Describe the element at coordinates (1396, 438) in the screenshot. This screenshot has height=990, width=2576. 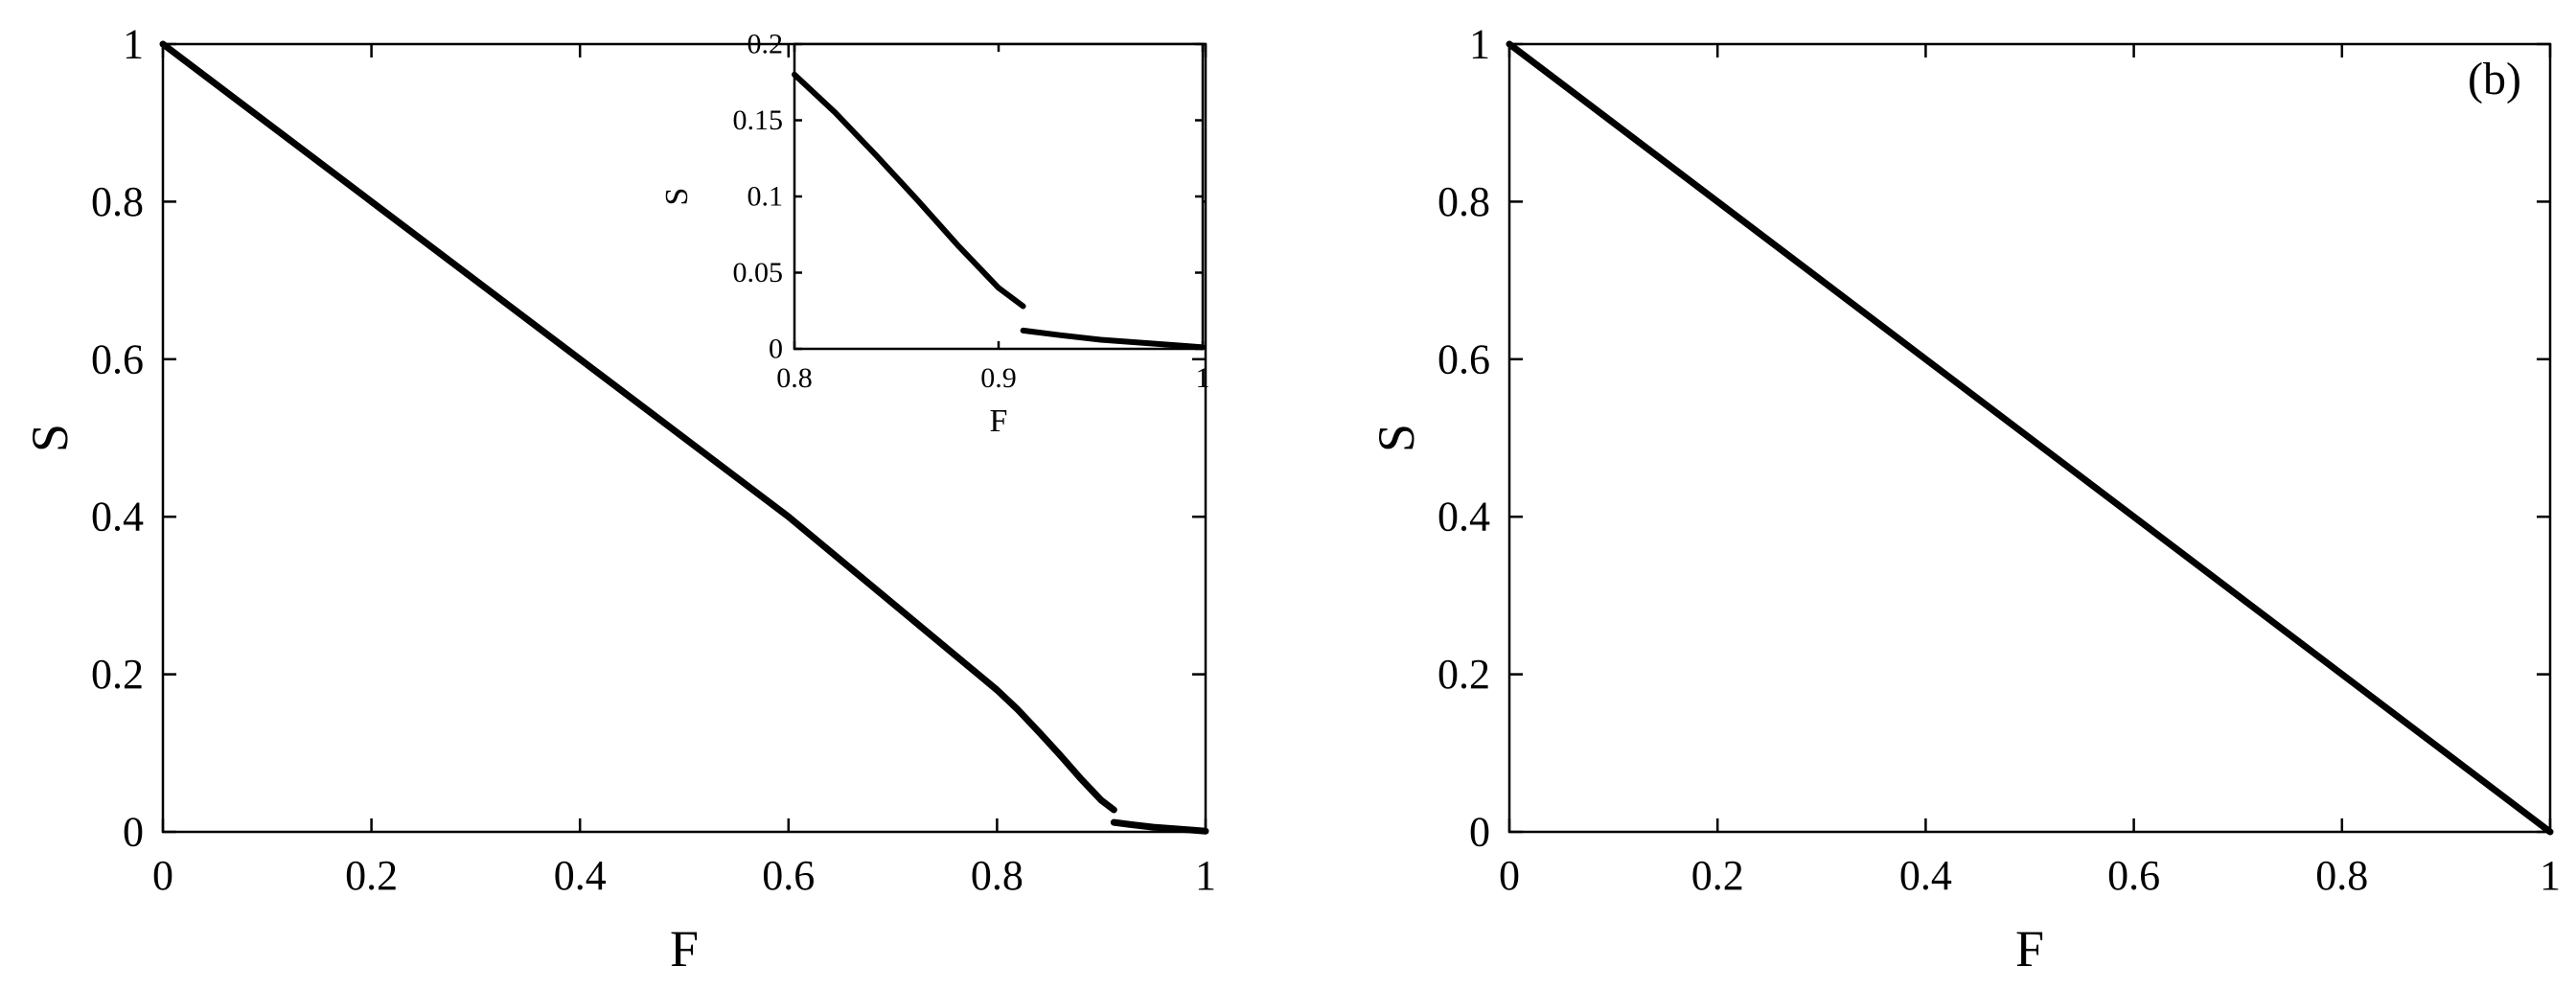
I see `y-axis-label-main-b: S` at that location.